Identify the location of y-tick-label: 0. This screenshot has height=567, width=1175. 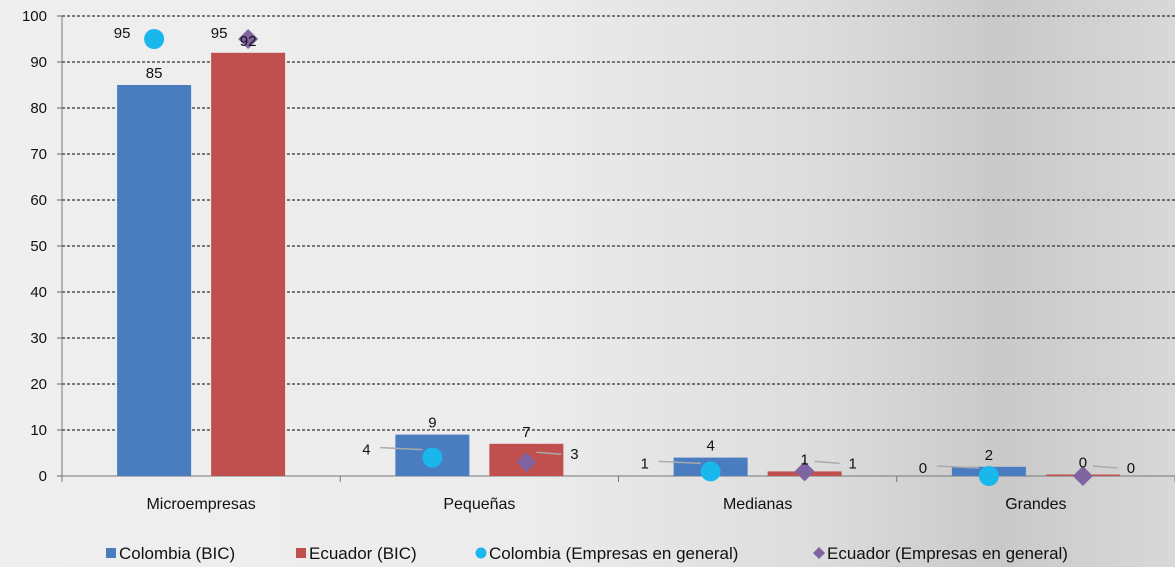
(43, 476).